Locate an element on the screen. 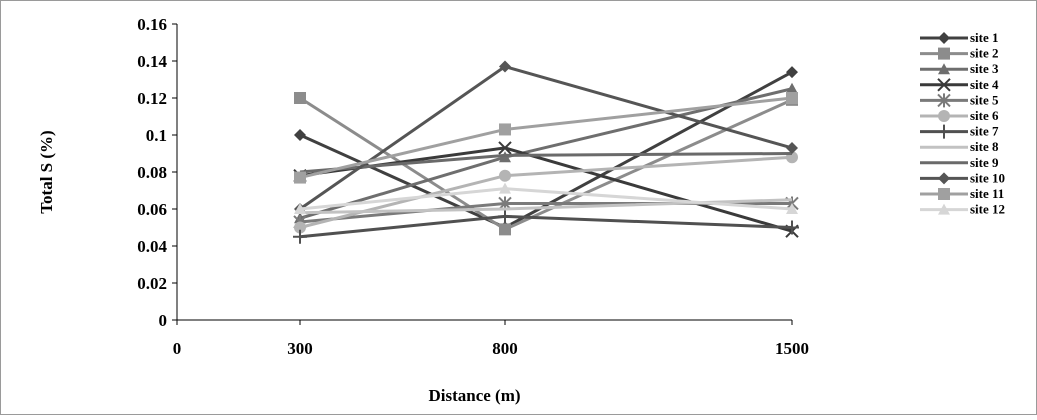 The height and width of the screenshot is (420, 1037). legend-item: site 12 is located at coordinates (962, 209).